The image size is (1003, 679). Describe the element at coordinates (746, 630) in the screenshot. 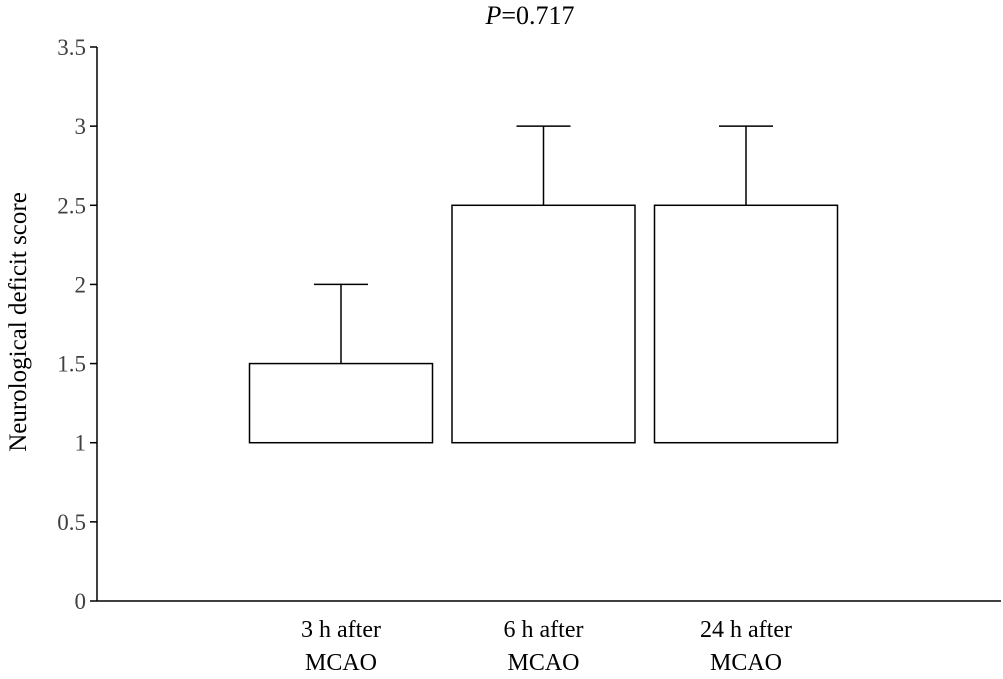

I see `x-category-label: 24 h after` at that location.